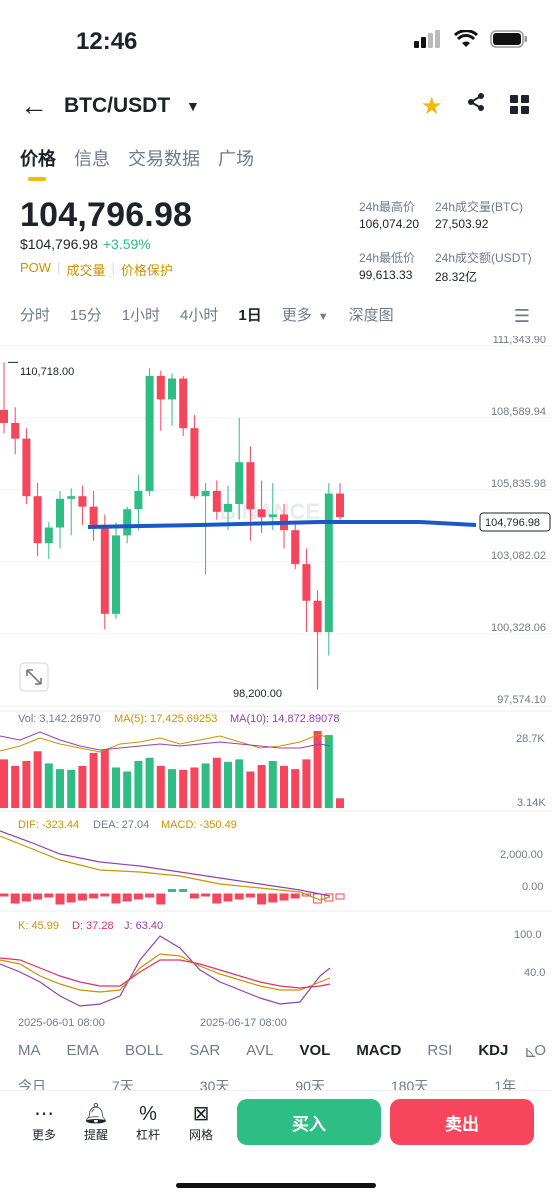 The width and height of the screenshot is (552, 1200). I want to click on period-4h: 4小时, so click(199, 315).